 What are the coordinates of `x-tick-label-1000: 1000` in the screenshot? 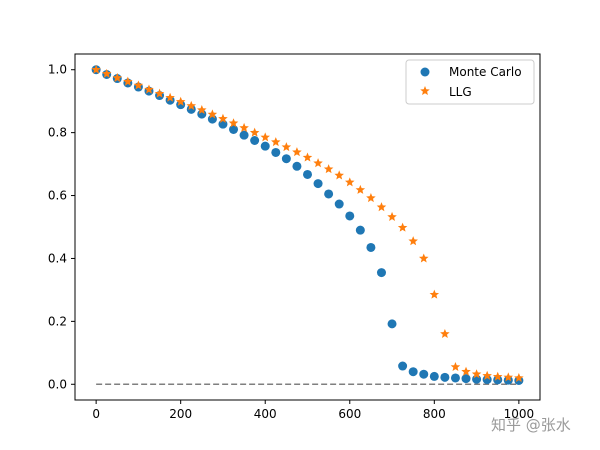 It's located at (519, 414).